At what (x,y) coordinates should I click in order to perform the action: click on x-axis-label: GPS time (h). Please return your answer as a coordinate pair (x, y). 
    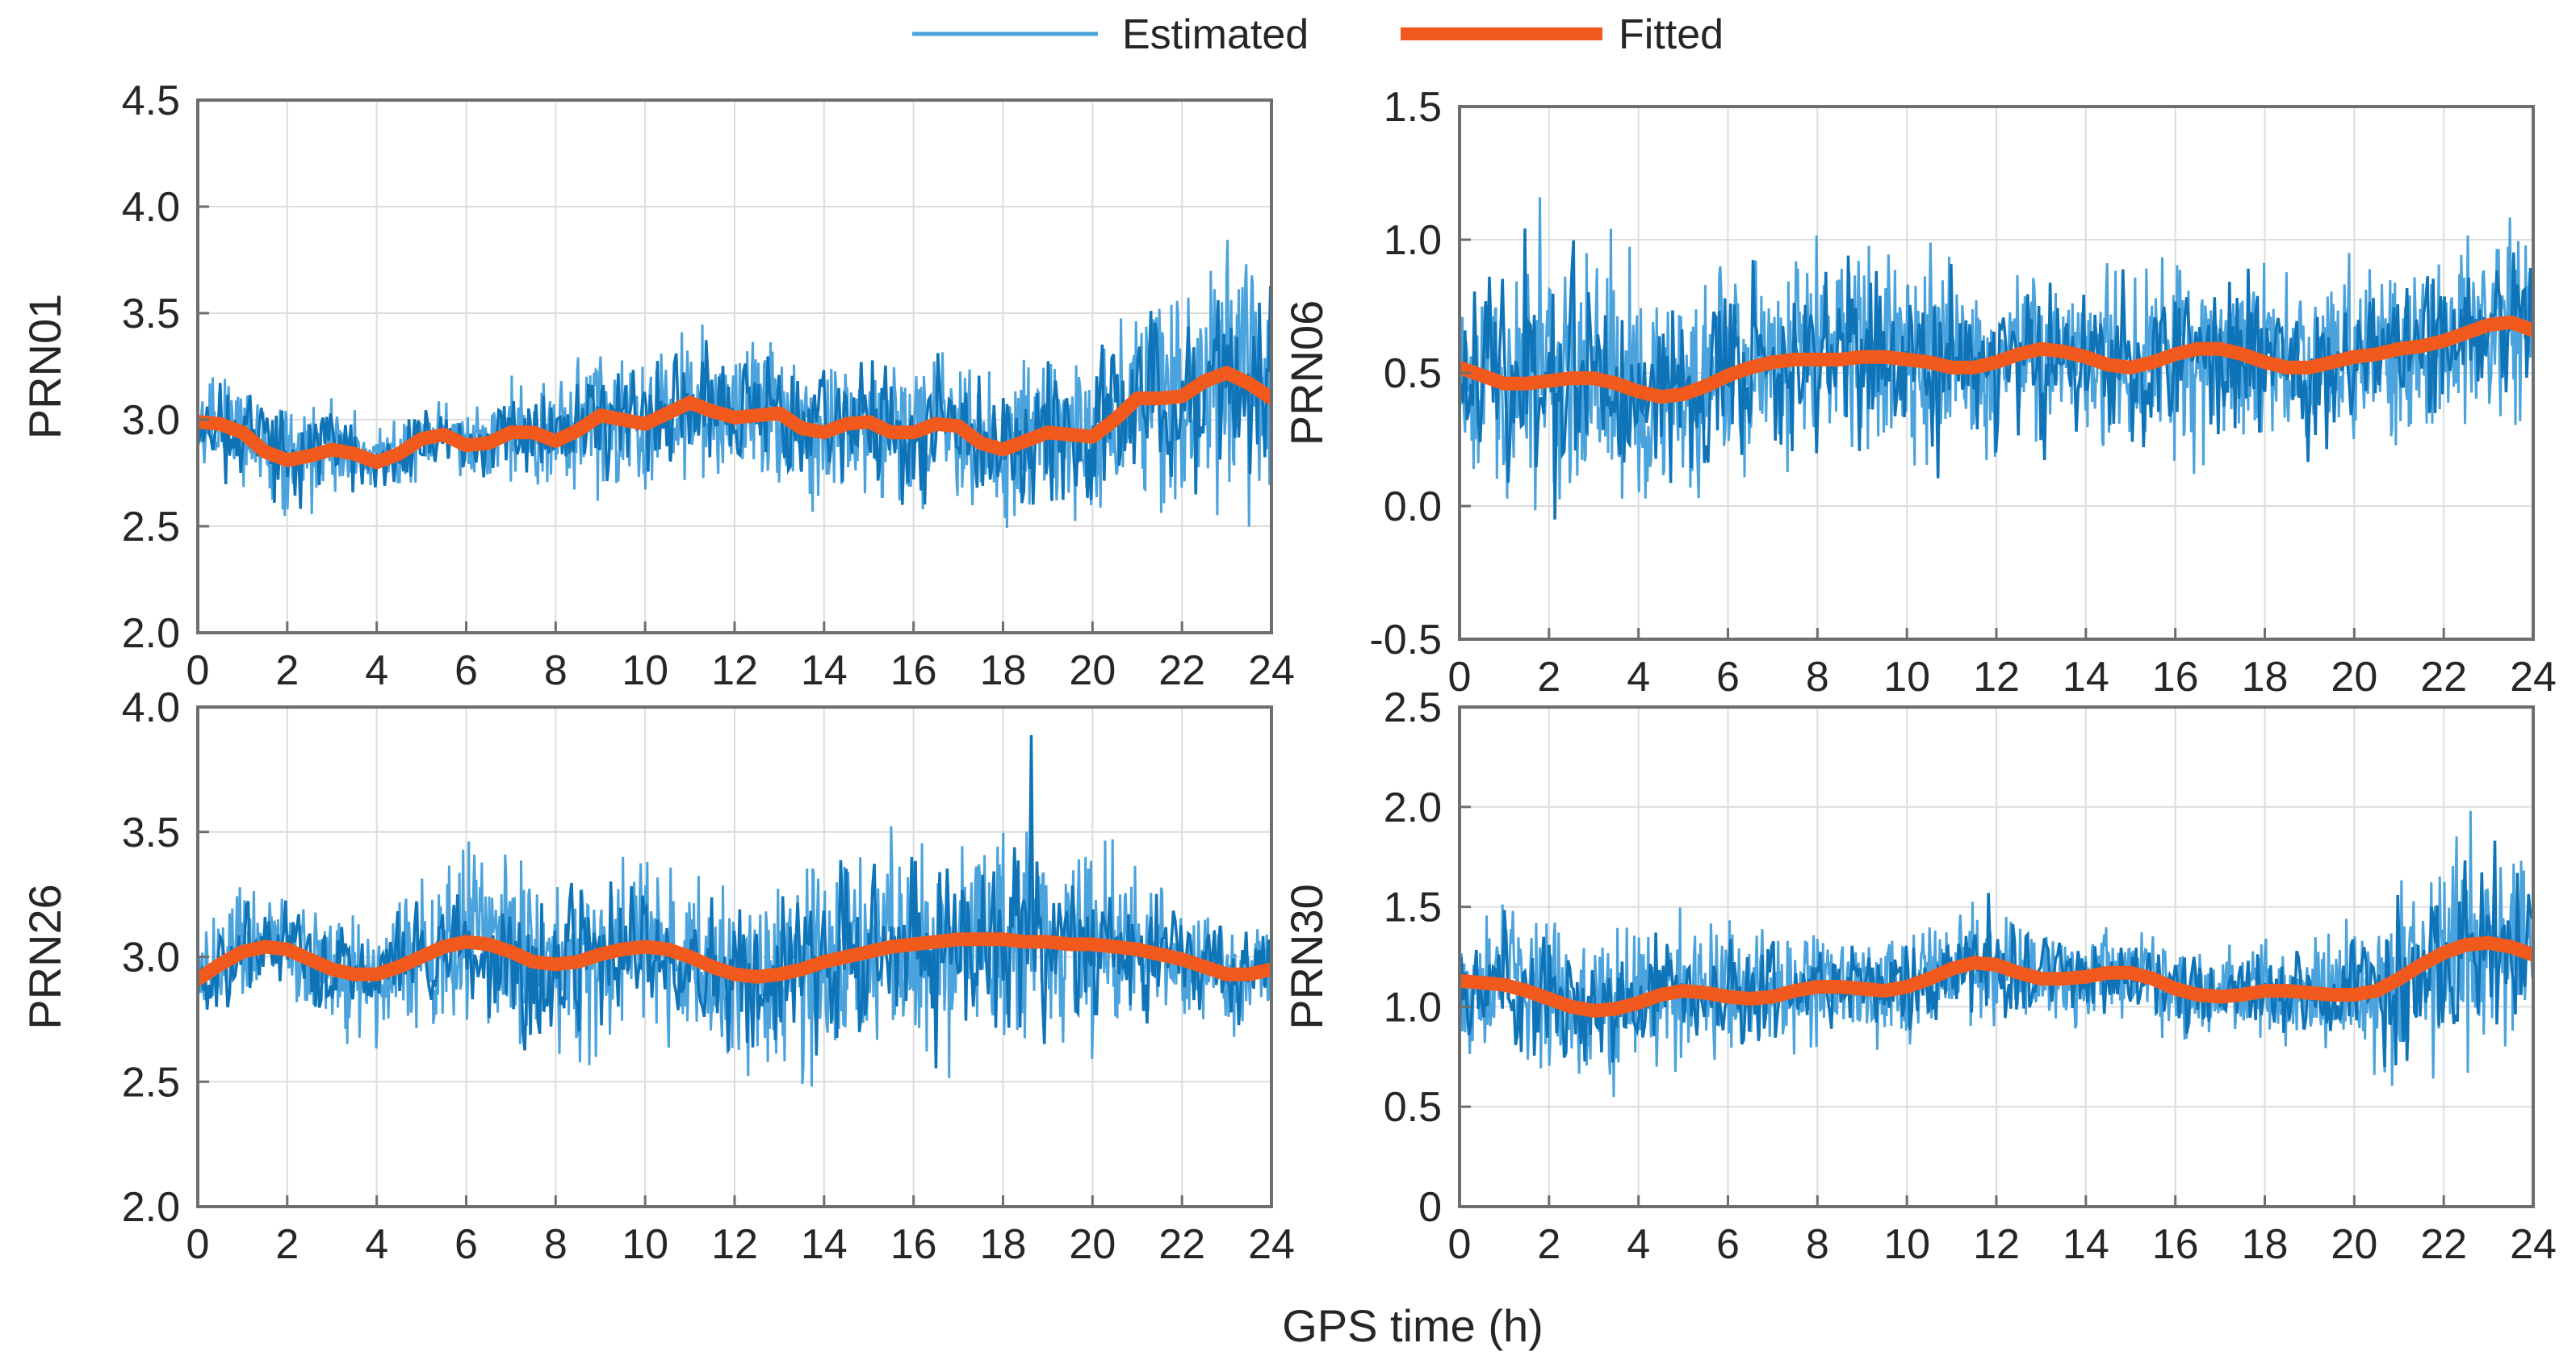
    Looking at the image, I should click on (1413, 1325).